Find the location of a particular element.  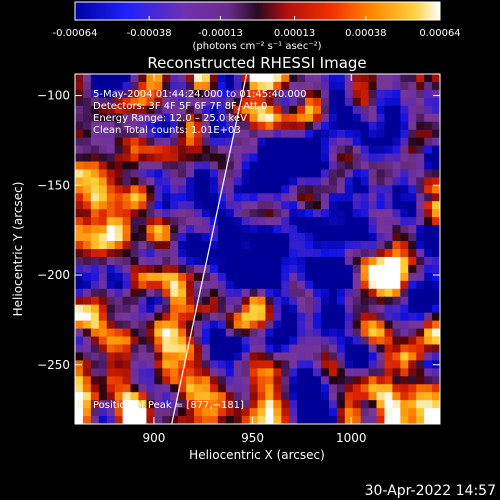

colorbar-tick-label: 0.00013 is located at coordinates (294, 33).